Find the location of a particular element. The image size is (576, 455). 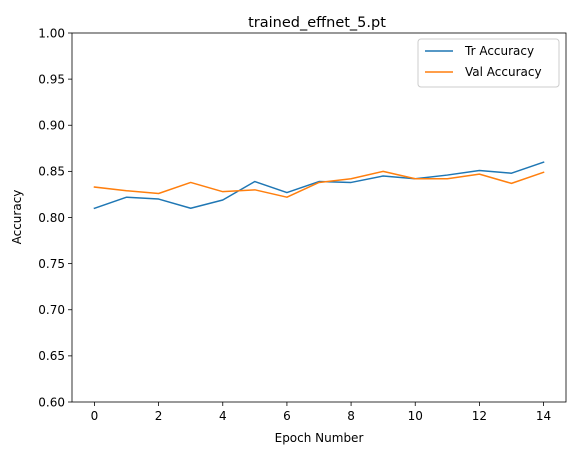

y-axis-title: Accuracy is located at coordinates (17, 217).